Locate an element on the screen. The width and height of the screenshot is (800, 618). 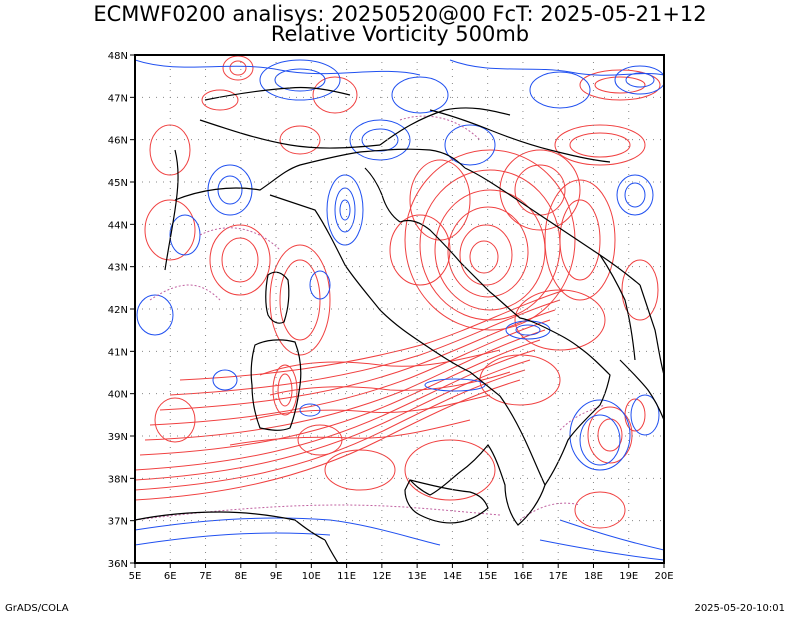
y-tick-label: 44N is located at coordinates (118, 225).